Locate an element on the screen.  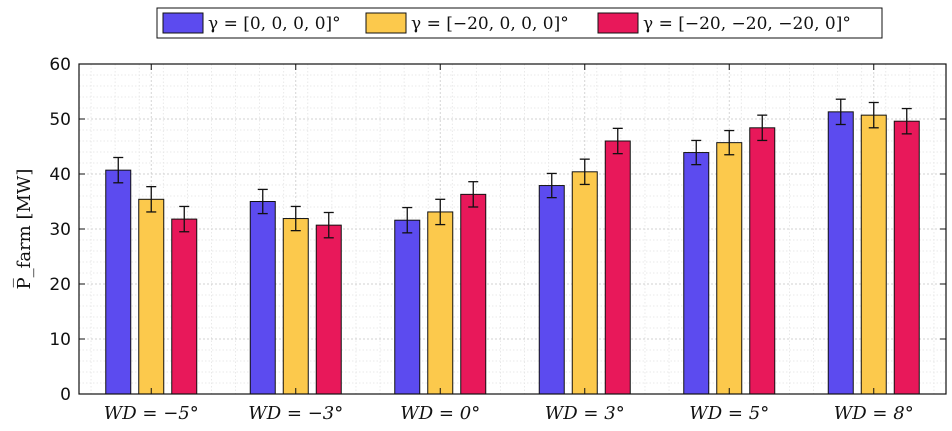
y-tick-label: 10 is located at coordinates (60, 340).